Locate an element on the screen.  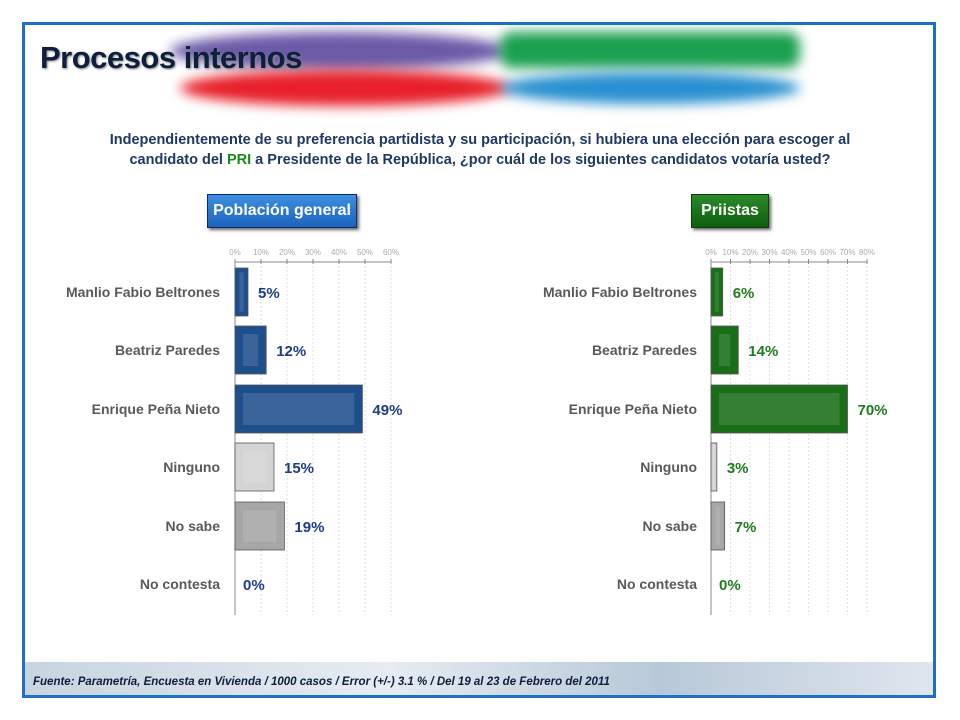
data-label: 19% is located at coordinates (309, 527).